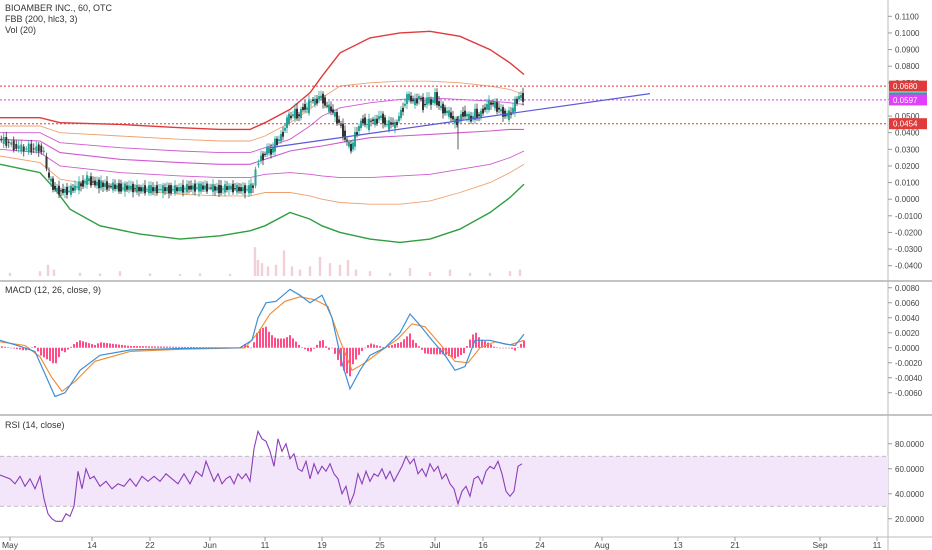 Image resolution: width=932 pixels, height=550 pixels. I want to click on time-tick-label: 21, so click(735, 545).